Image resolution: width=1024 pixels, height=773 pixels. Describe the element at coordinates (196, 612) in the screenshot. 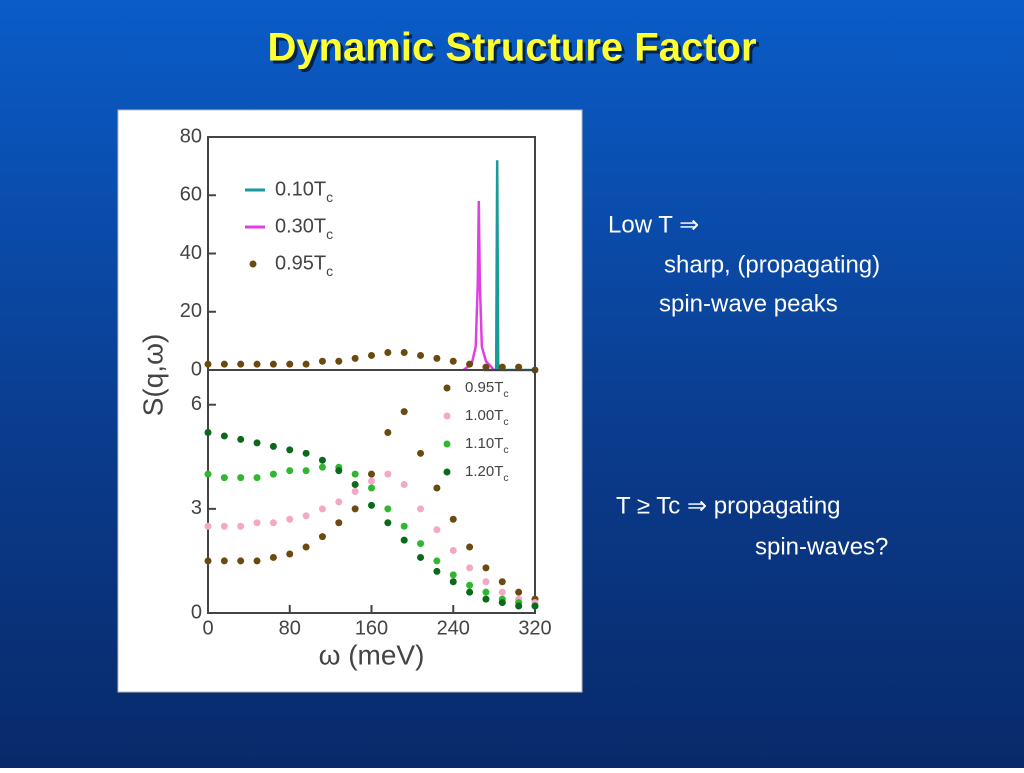

I see `y-tick-label: 0` at that location.